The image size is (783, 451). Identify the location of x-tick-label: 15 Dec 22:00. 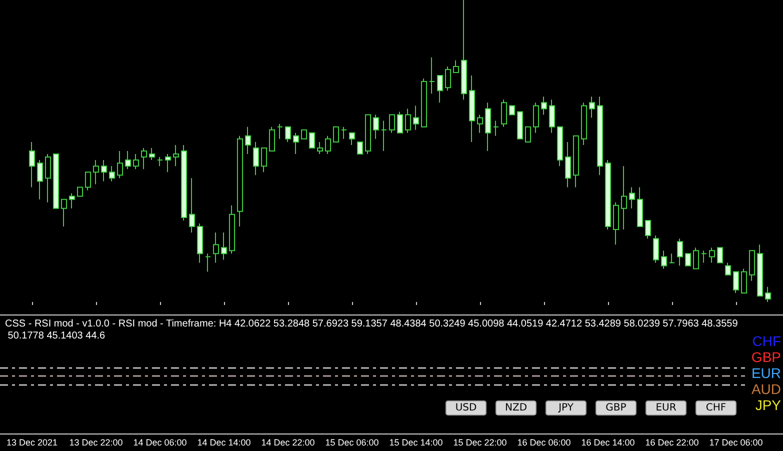
(480, 443).